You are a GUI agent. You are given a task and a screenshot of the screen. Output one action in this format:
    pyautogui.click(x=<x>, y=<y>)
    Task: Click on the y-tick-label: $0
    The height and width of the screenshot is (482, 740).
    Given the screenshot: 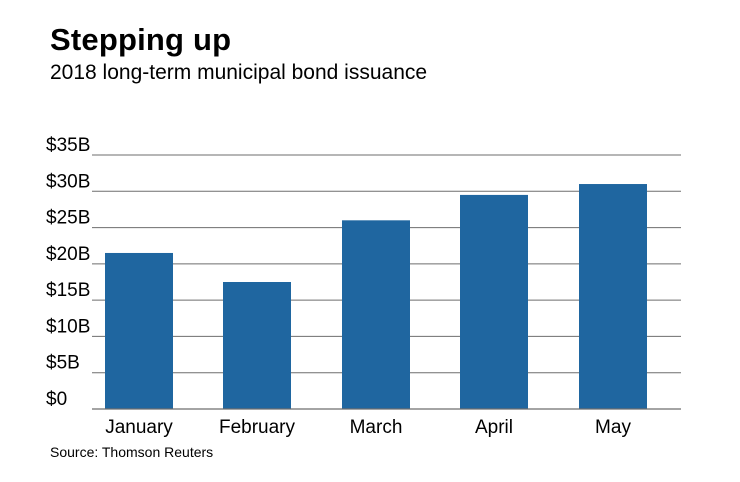 What is the action you would take?
    pyautogui.click(x=56, y=399)
    